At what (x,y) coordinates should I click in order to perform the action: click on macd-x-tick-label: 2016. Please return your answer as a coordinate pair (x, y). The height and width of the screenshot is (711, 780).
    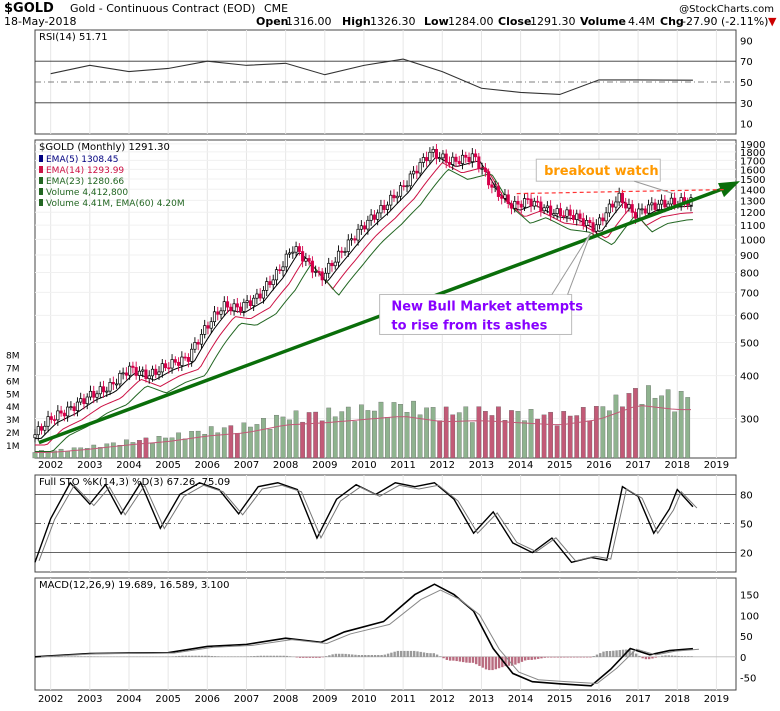
    Looking at the image, I should click on (598, 699).